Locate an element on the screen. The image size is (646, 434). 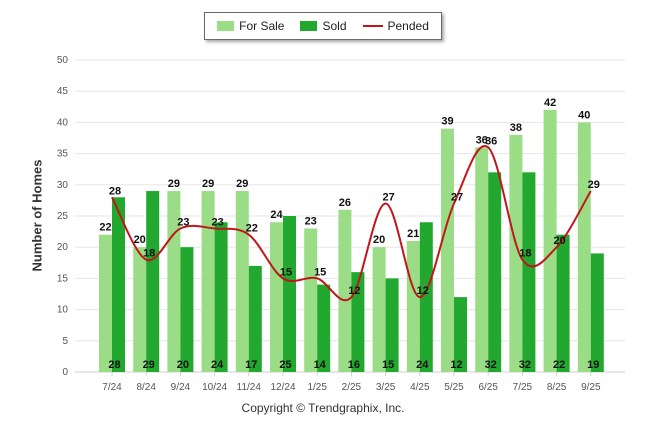
x-tick-label: 3/25 is located at coordinates (386, 387).